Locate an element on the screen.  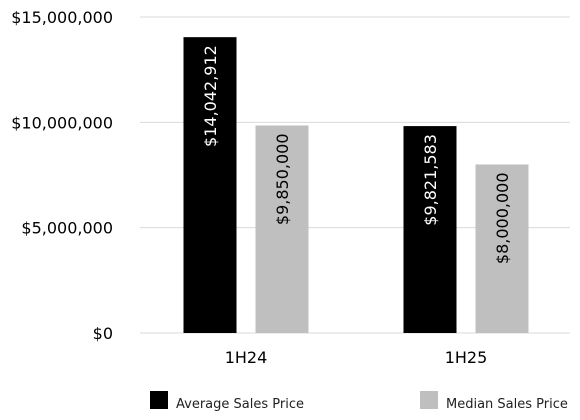
x-tick-label: 1H25 is located at coordinates (466, 357).